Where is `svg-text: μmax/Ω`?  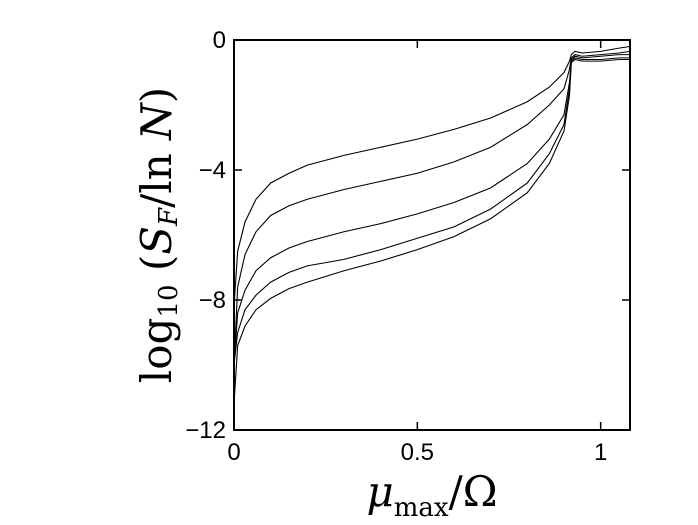
svg-text: μmax/Ω is located at coordinates (431, 495).